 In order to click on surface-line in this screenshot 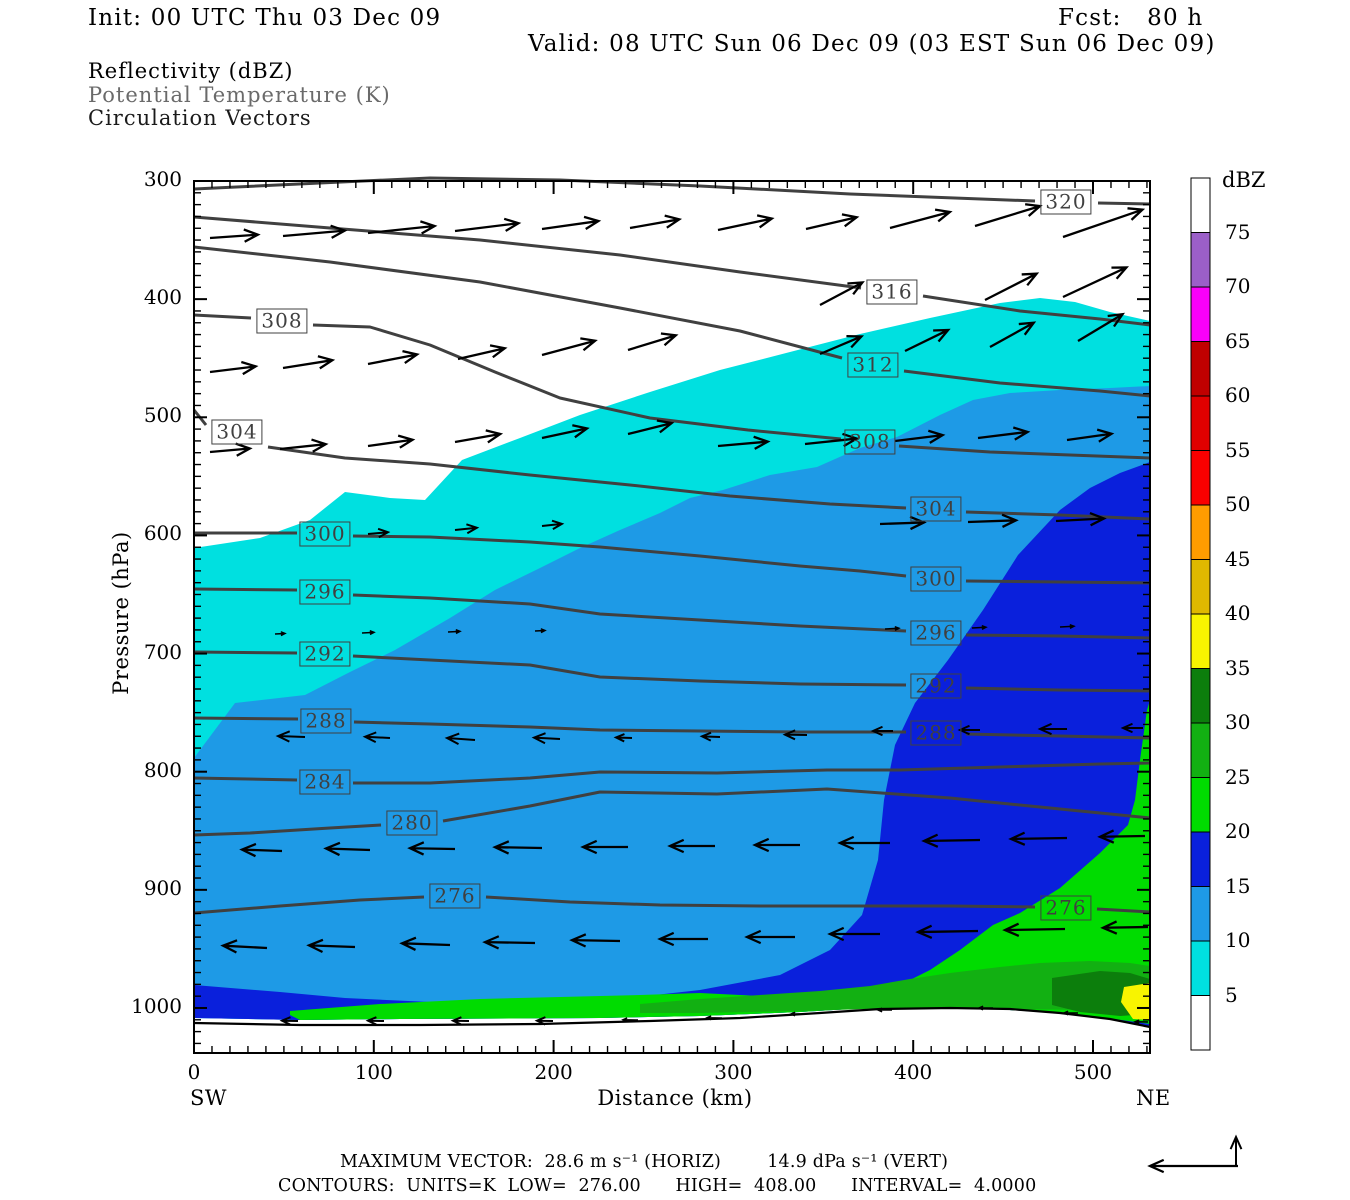, I will do `click(672, 1017)`.